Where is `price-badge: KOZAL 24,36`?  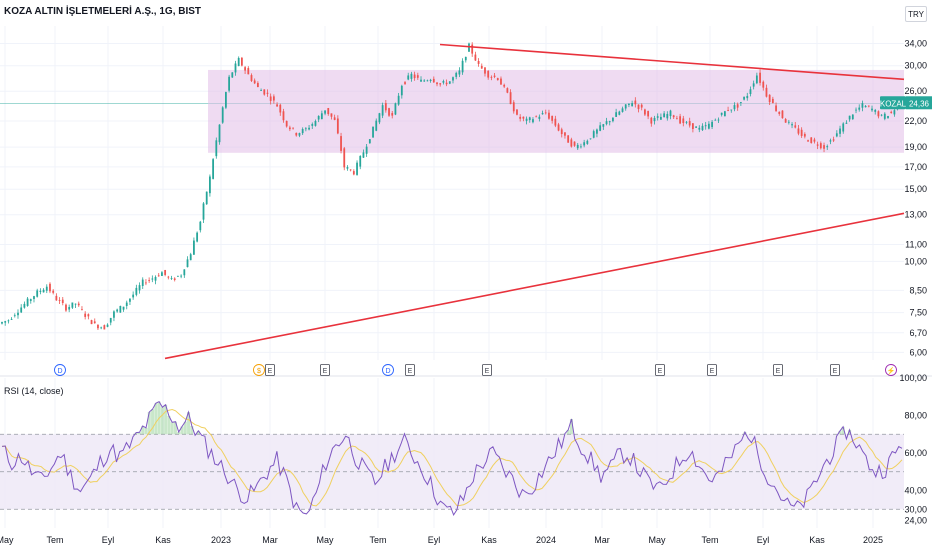 price-badge: KOZAL 24,36 is located at coordinates (906, 103).